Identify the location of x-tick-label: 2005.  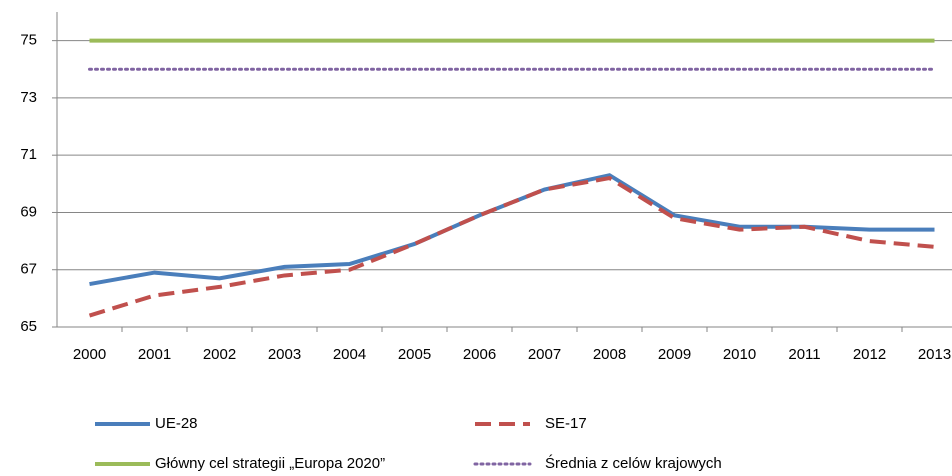
(414, 354).